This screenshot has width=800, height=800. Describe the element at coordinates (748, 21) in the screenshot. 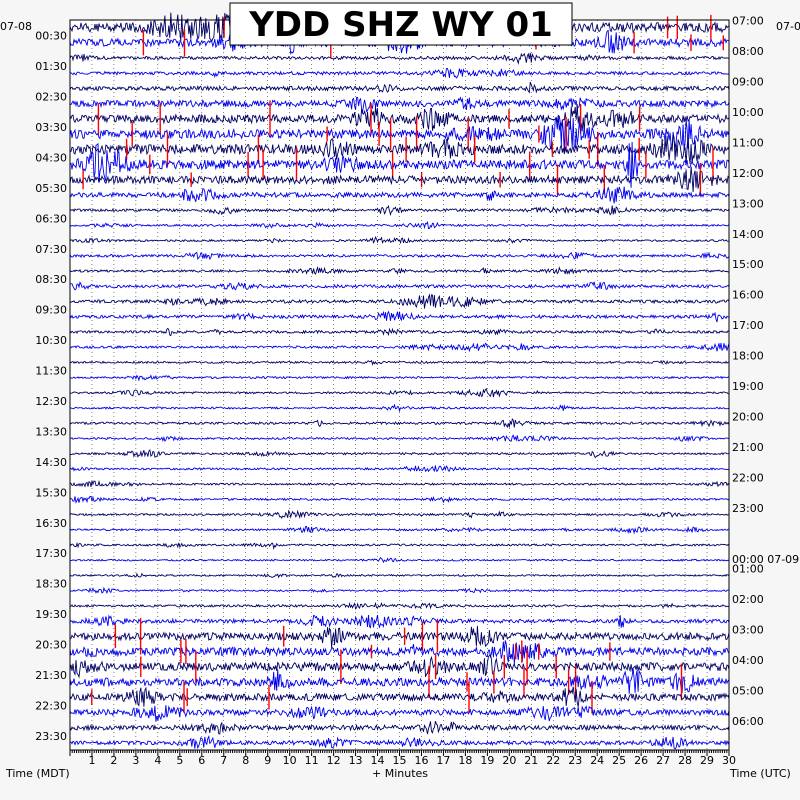

I see `right-time-label: 07:00` at that location.